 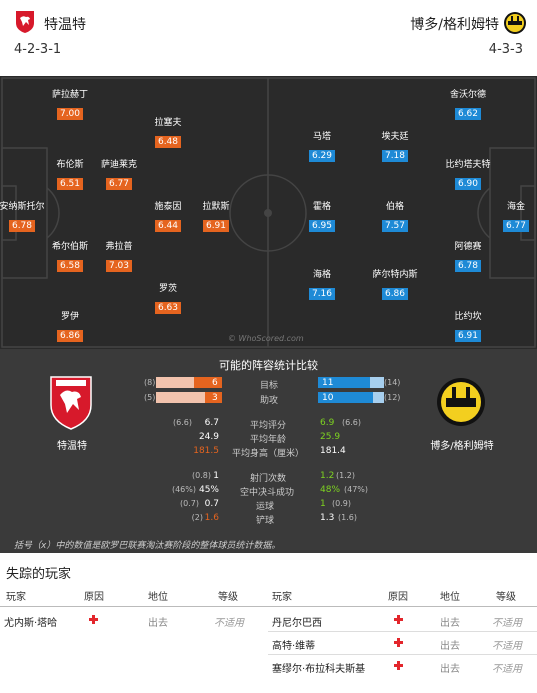 What do you see at coordinates (266, 338) in the screenshot?
I see `whoscored-watermark: © WhoScored.com` at bounding box center [266, 338].